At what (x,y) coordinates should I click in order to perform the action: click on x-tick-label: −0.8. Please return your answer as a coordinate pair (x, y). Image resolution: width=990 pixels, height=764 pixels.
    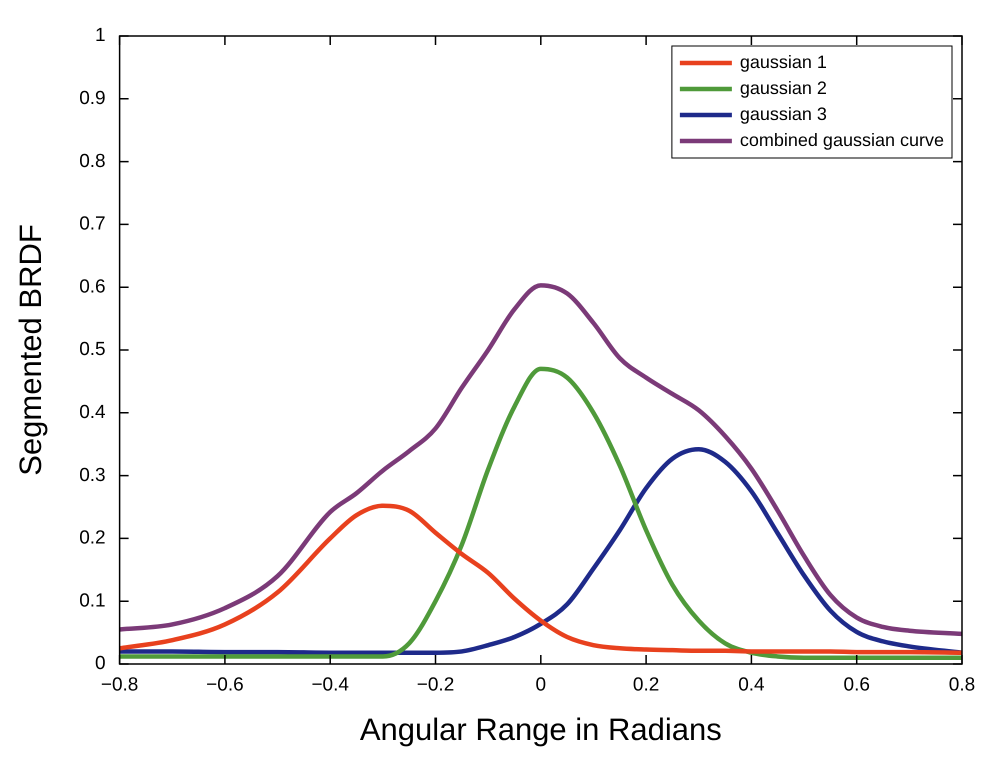
    Looking at the image, I should click on (119, 685).